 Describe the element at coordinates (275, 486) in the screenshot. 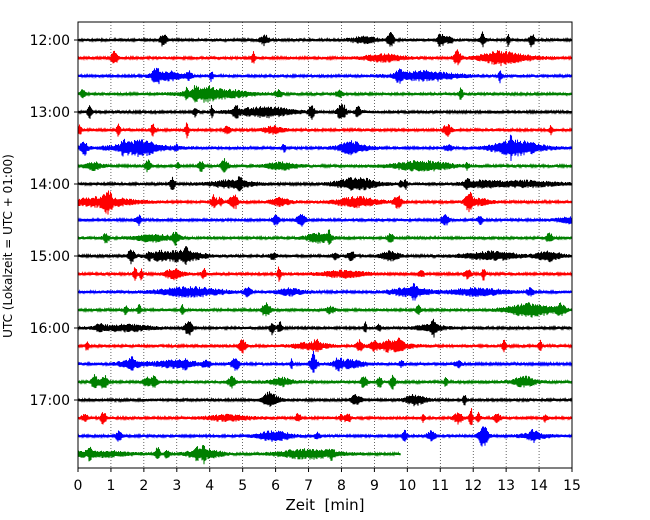

I see `x-tick-label: 6` at that location.